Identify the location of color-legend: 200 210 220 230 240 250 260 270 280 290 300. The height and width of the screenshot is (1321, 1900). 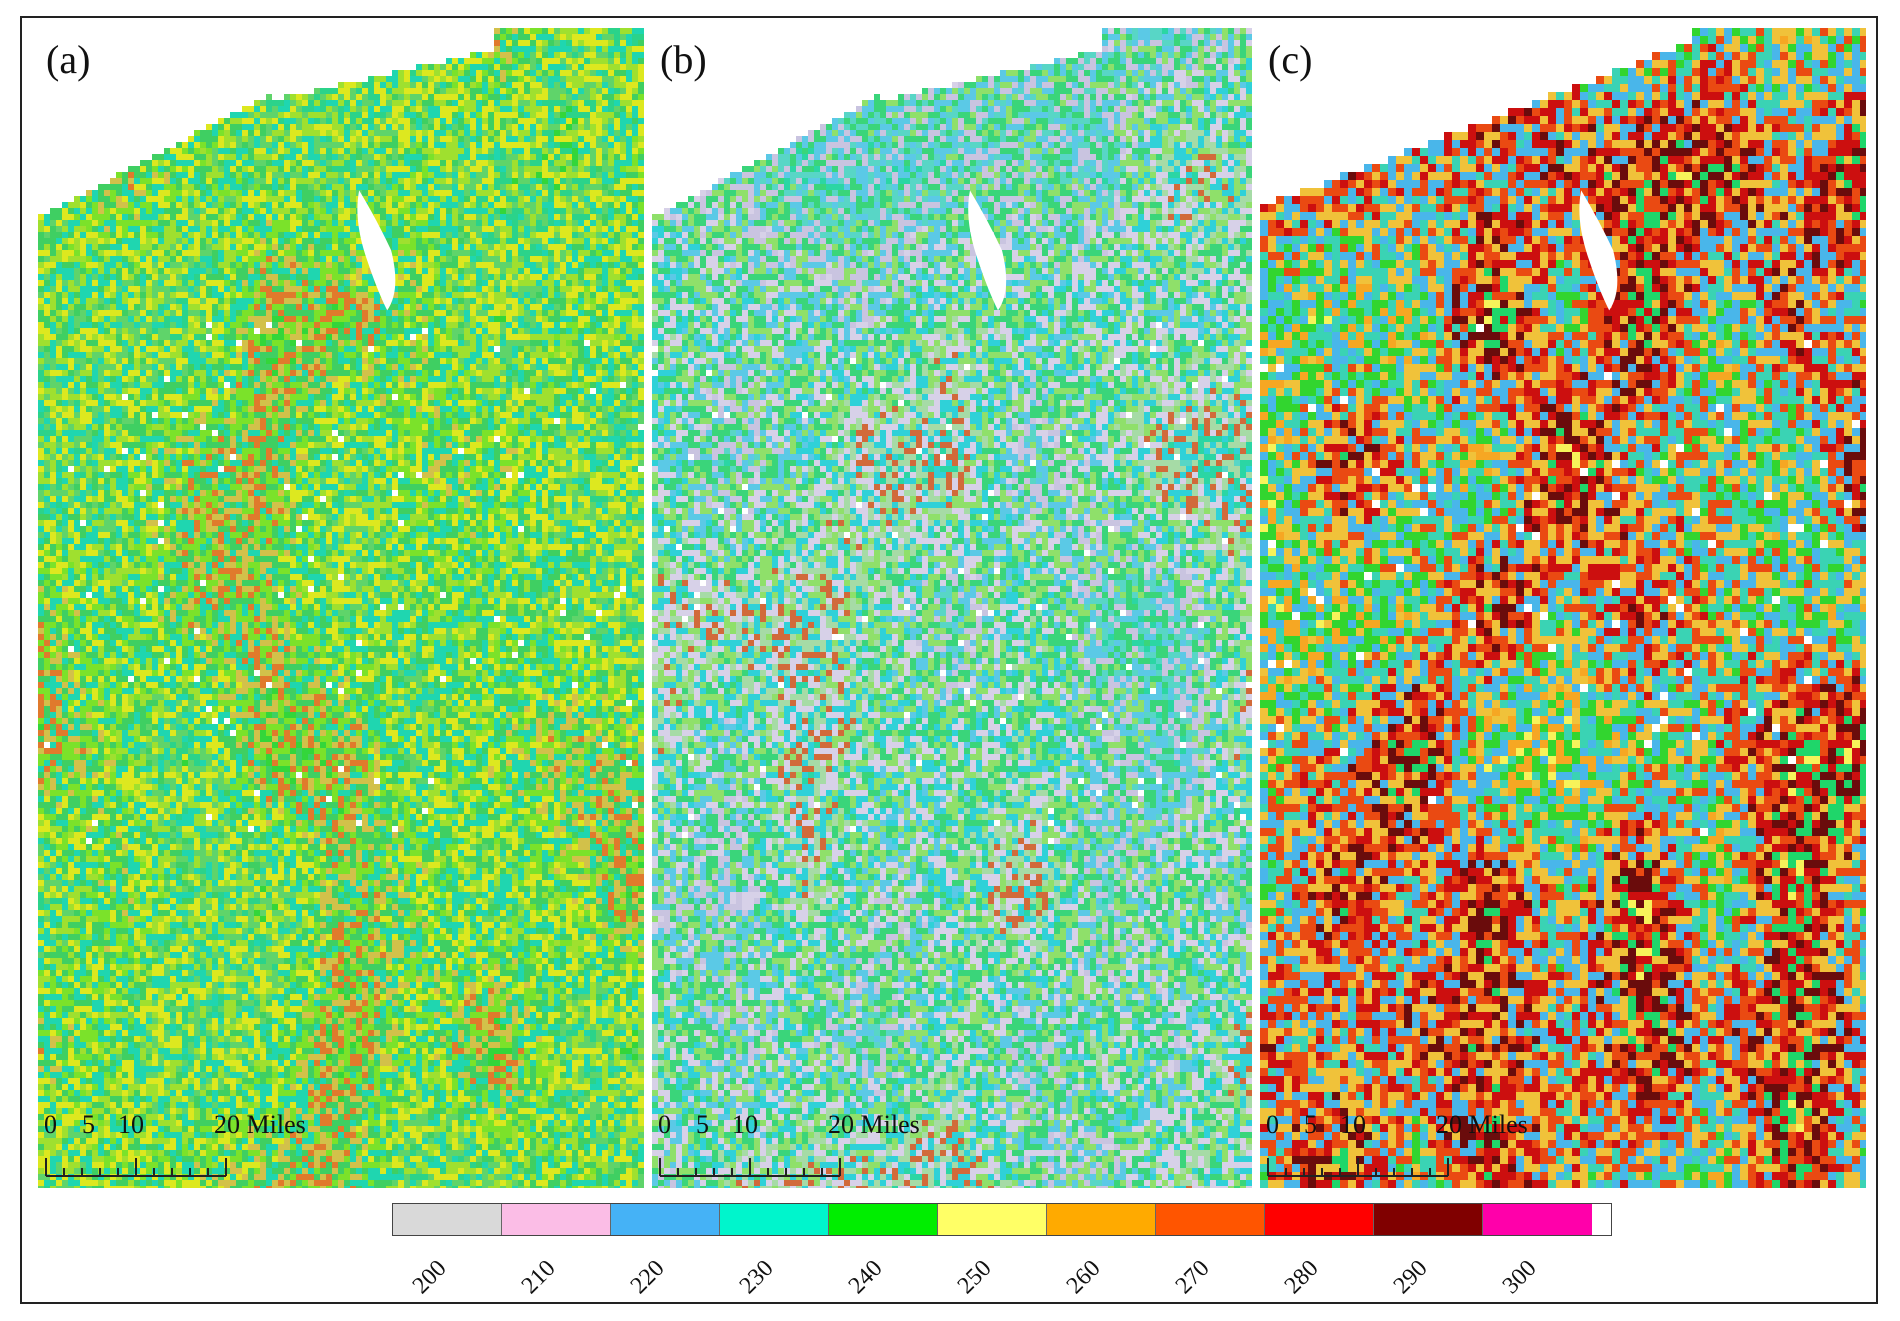
(1002, 1251).